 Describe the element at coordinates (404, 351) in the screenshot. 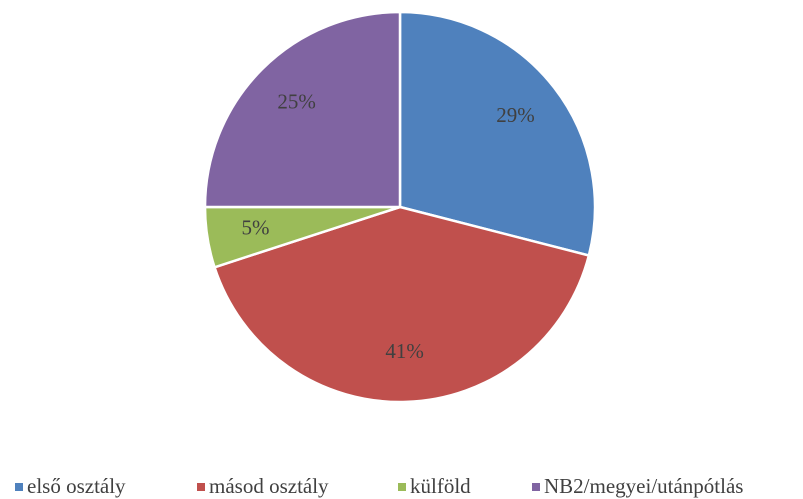

I see `data-label: 41%` at that location.